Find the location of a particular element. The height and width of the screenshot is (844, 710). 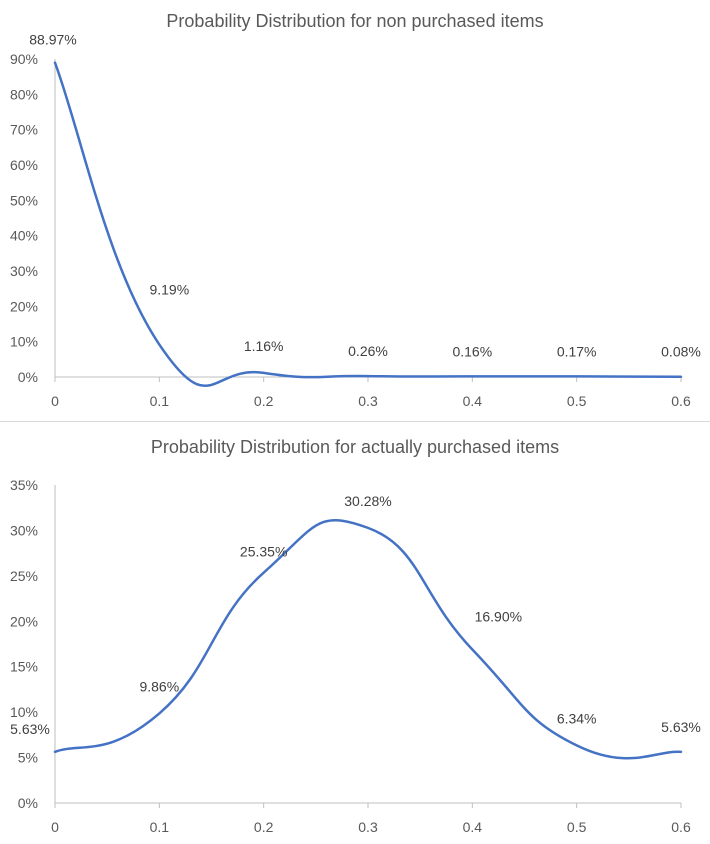

data-label: 25.35% is located at coordinates (263, 552).